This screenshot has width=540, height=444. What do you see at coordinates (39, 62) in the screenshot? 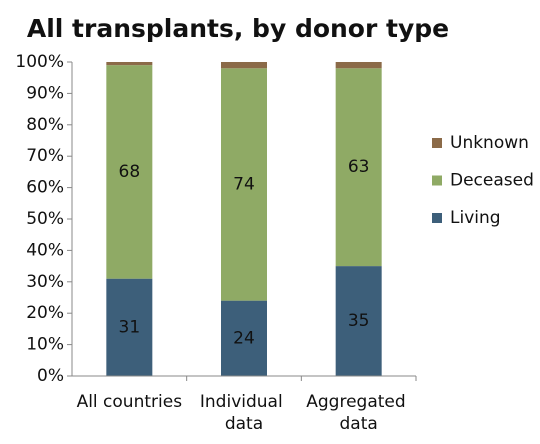
I see `y-tick-label: 100%` at bounding box center [39, 62].